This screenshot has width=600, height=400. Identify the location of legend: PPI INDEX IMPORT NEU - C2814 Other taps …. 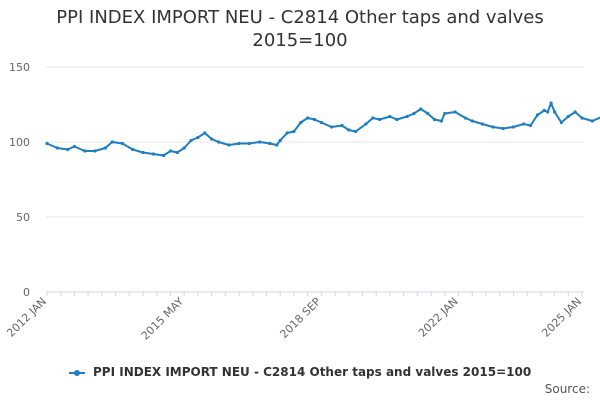
(300, 372).